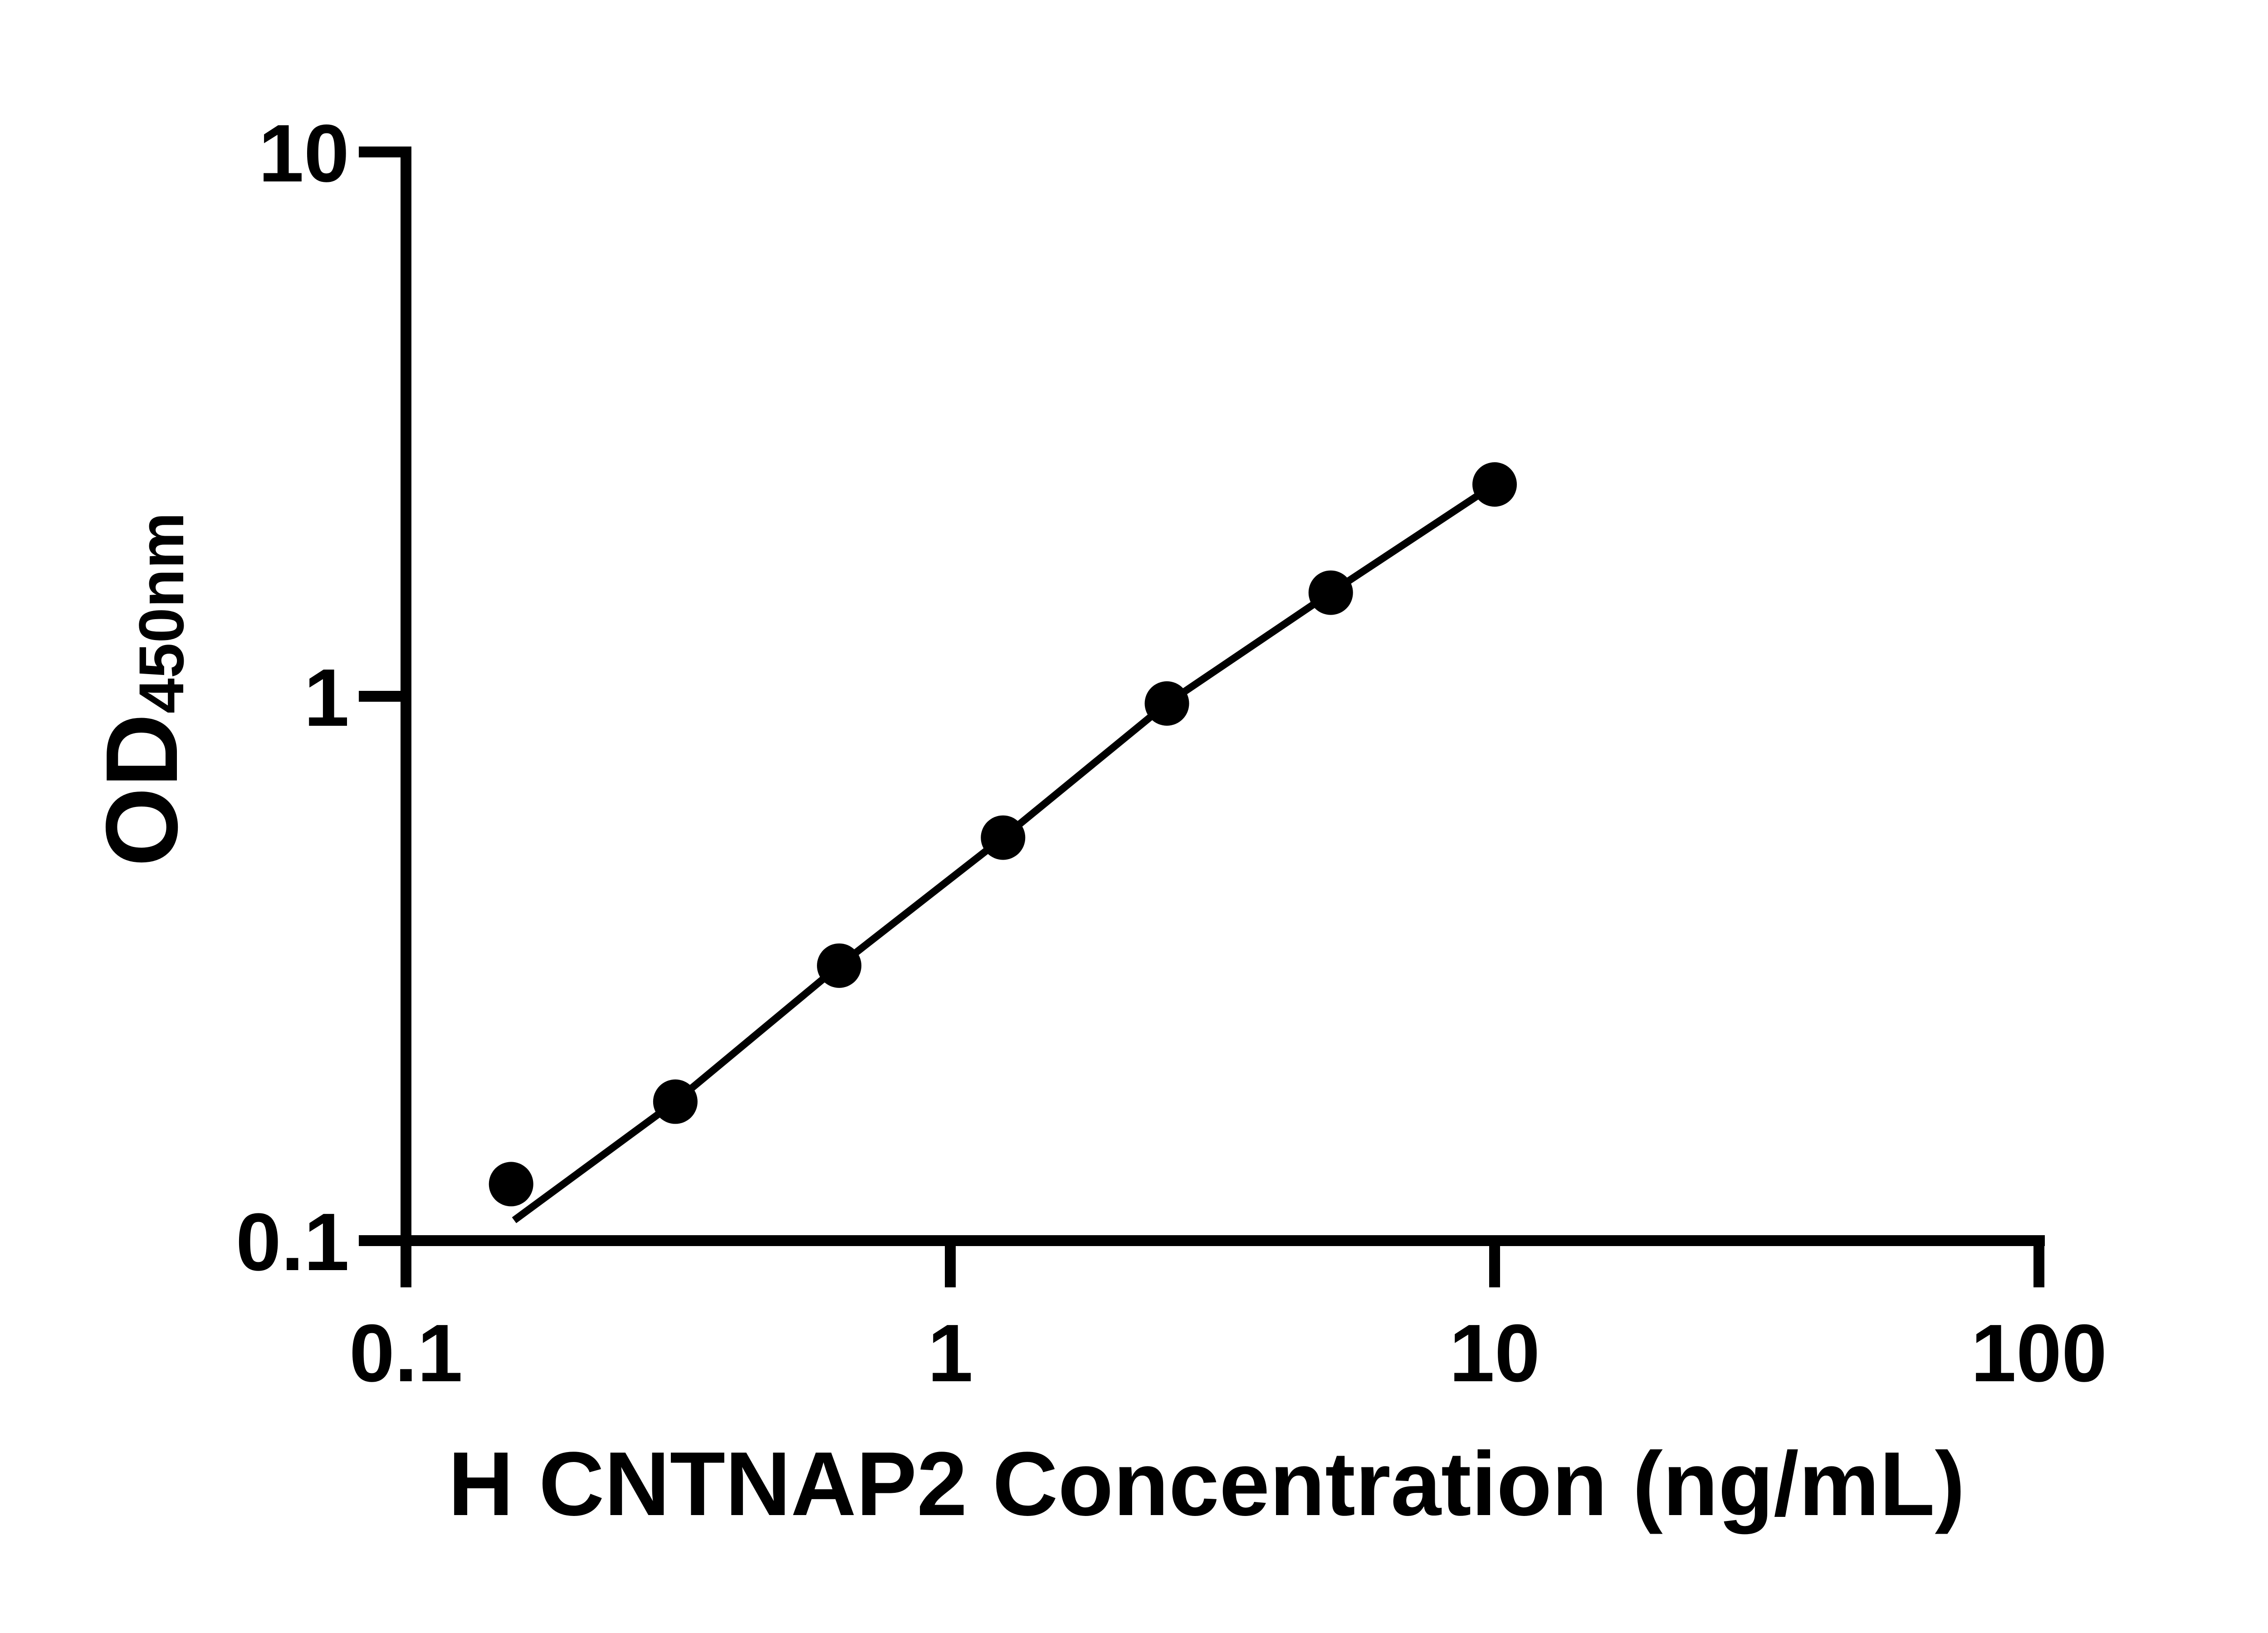 The image size is (2268, 1633). What do you see at coordinates (2039, 1353) in the screenshot?
I see `x-tick-label: 100` at bounding box center [2039, 1353].